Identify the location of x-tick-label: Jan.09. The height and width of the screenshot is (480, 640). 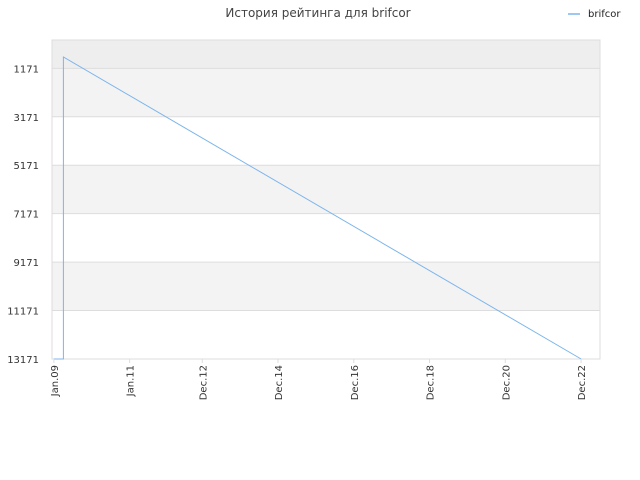
(55, 381).